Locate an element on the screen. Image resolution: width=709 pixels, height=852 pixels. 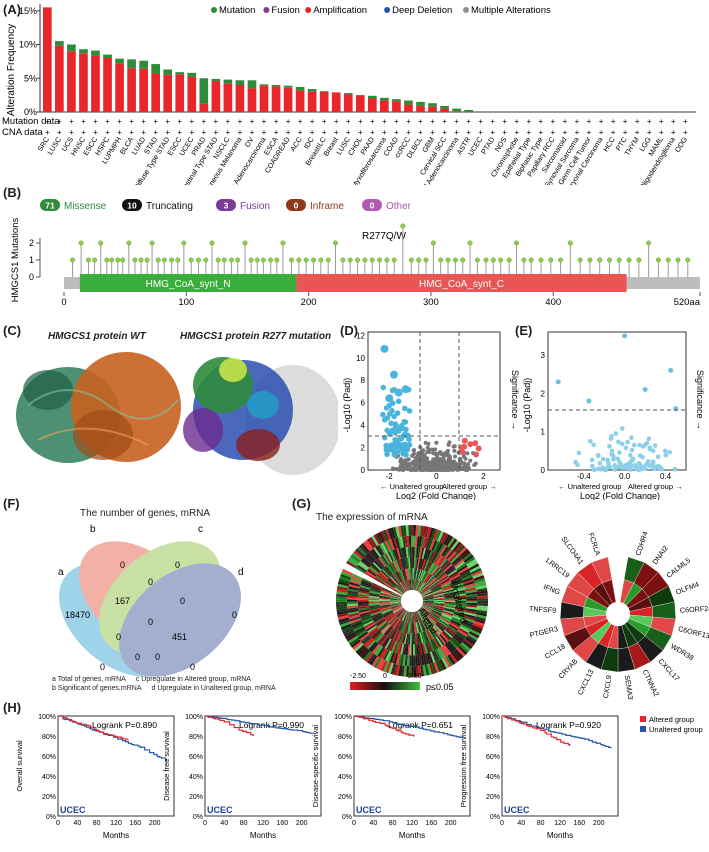
x-axis-label: Months is located at coordinates (263, 835).